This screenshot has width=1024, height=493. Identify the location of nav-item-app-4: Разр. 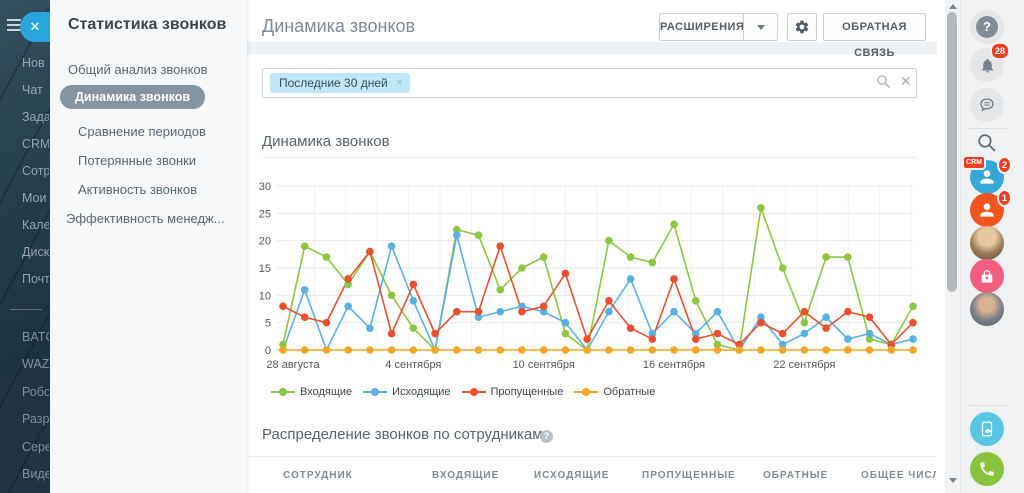
(35, 419).